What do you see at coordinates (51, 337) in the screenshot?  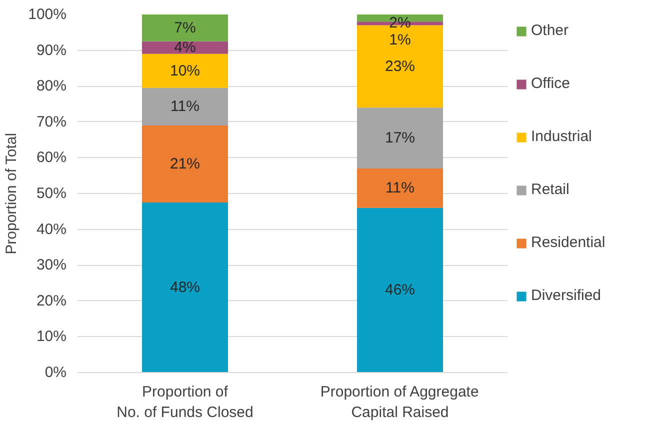 I see `y-tick-label: 10%` at bounding box center [51, 337].